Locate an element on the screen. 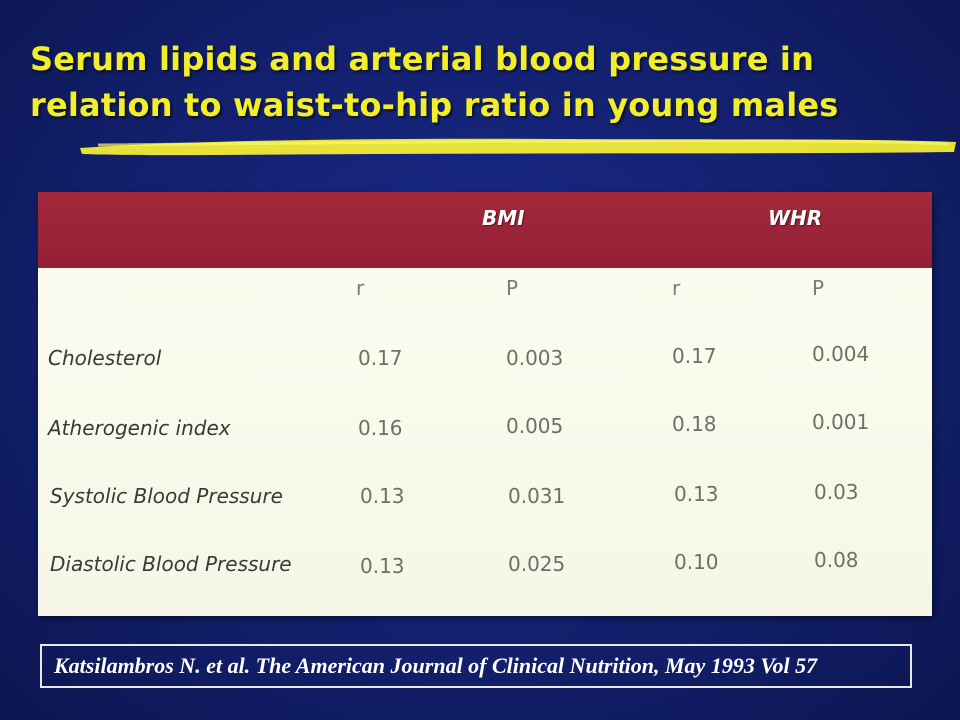  table-cell: 0.025 is located at coordinates (537, 564).